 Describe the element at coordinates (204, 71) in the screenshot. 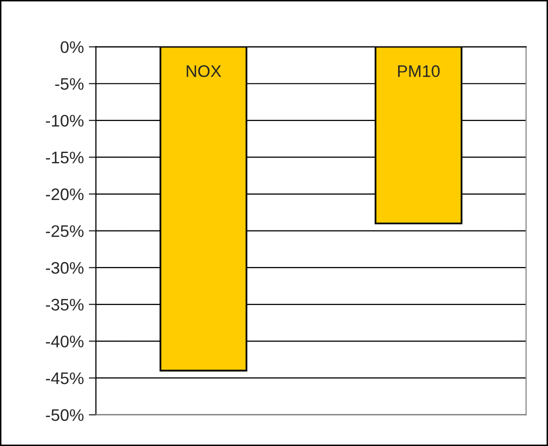

I see `x-tick-label: NOX` at that location.